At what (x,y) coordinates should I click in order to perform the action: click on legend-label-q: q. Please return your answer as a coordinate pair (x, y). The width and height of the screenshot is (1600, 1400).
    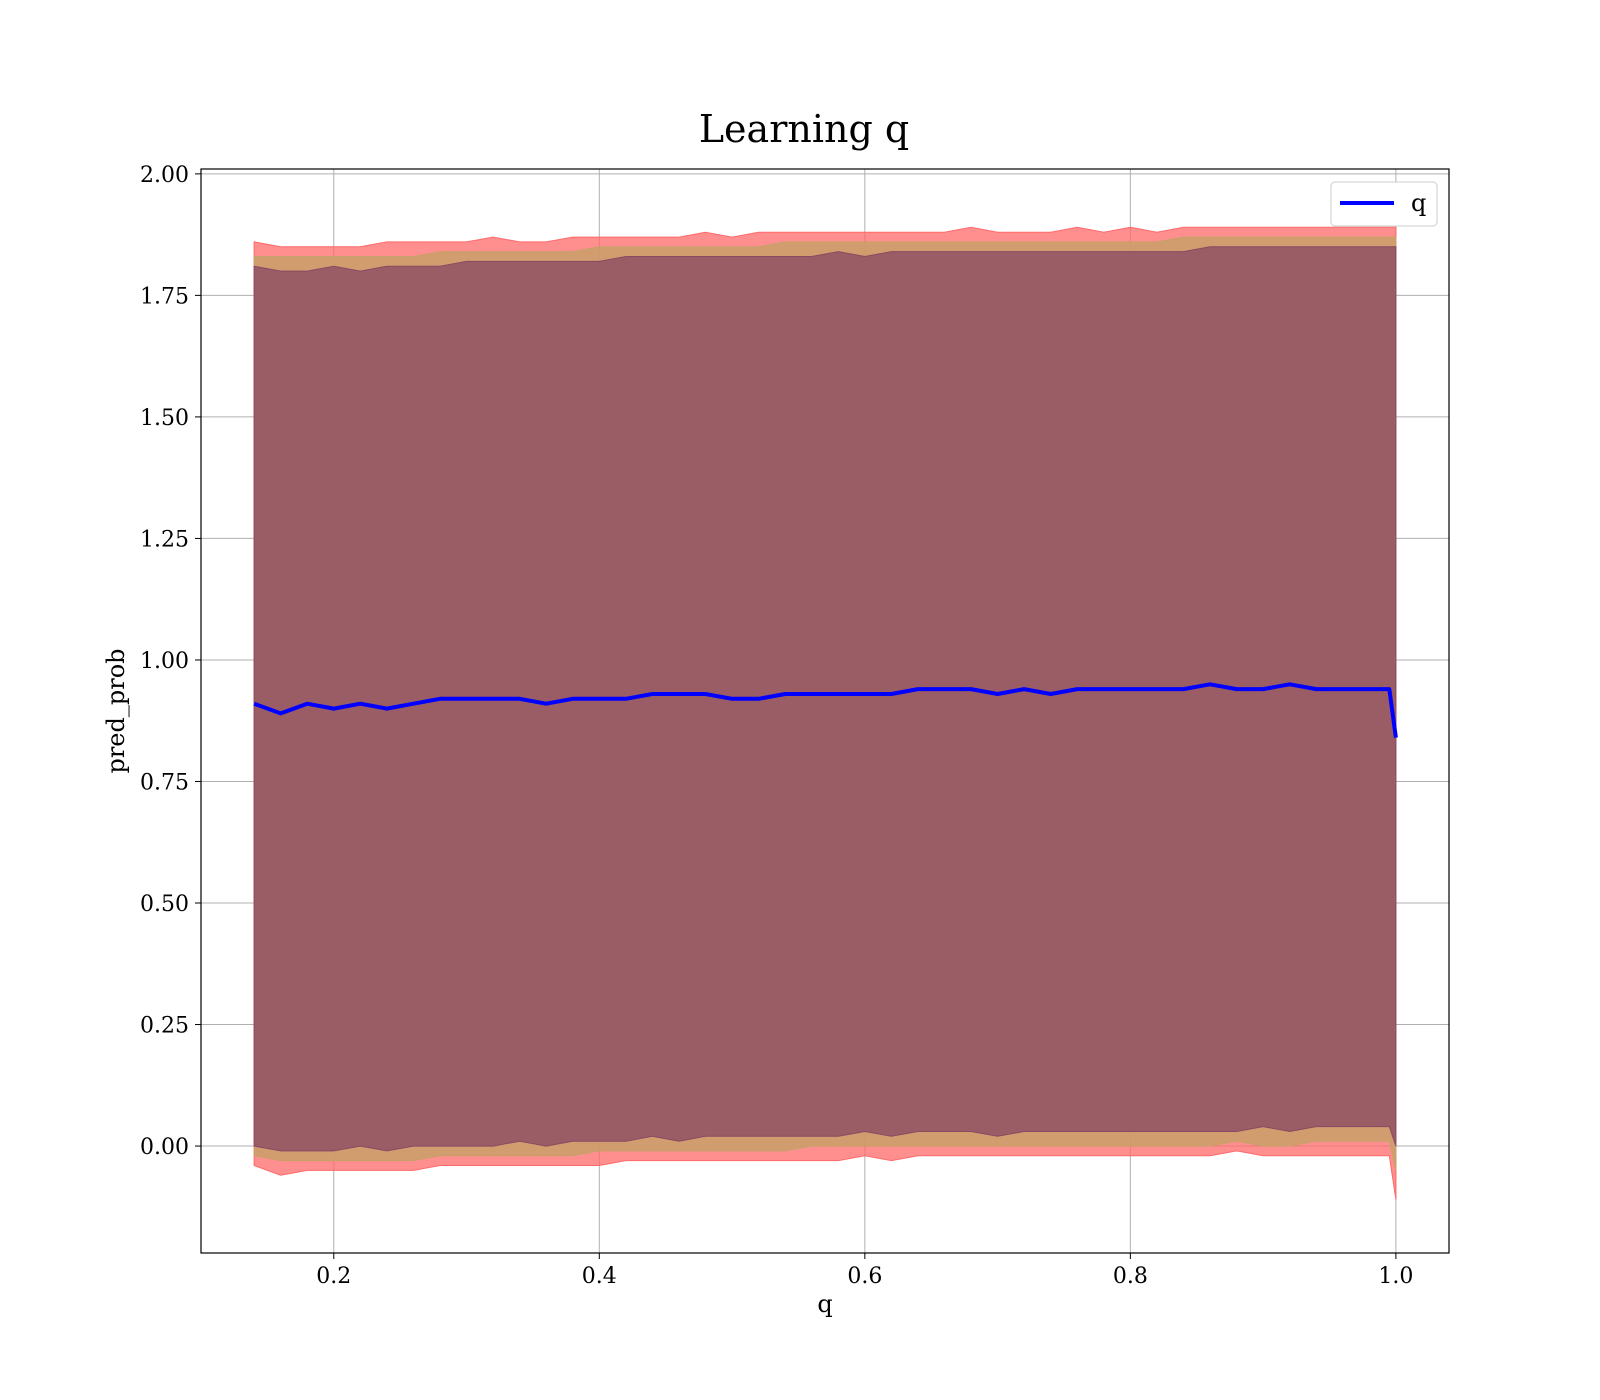
    Looking at the image, I should click on (1418, 203).